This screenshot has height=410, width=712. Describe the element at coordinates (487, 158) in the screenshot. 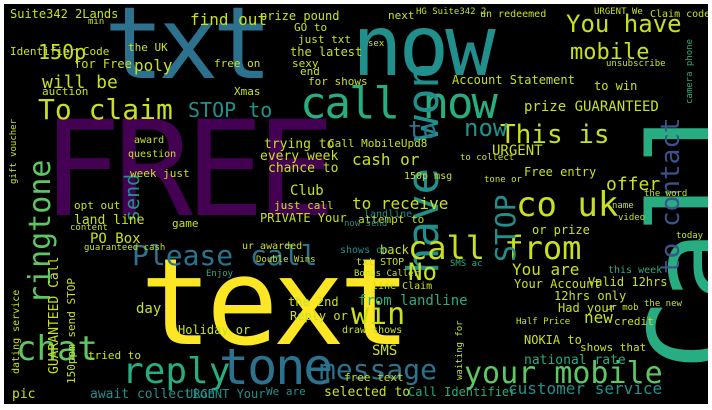

I see `word: to collect` at that location.